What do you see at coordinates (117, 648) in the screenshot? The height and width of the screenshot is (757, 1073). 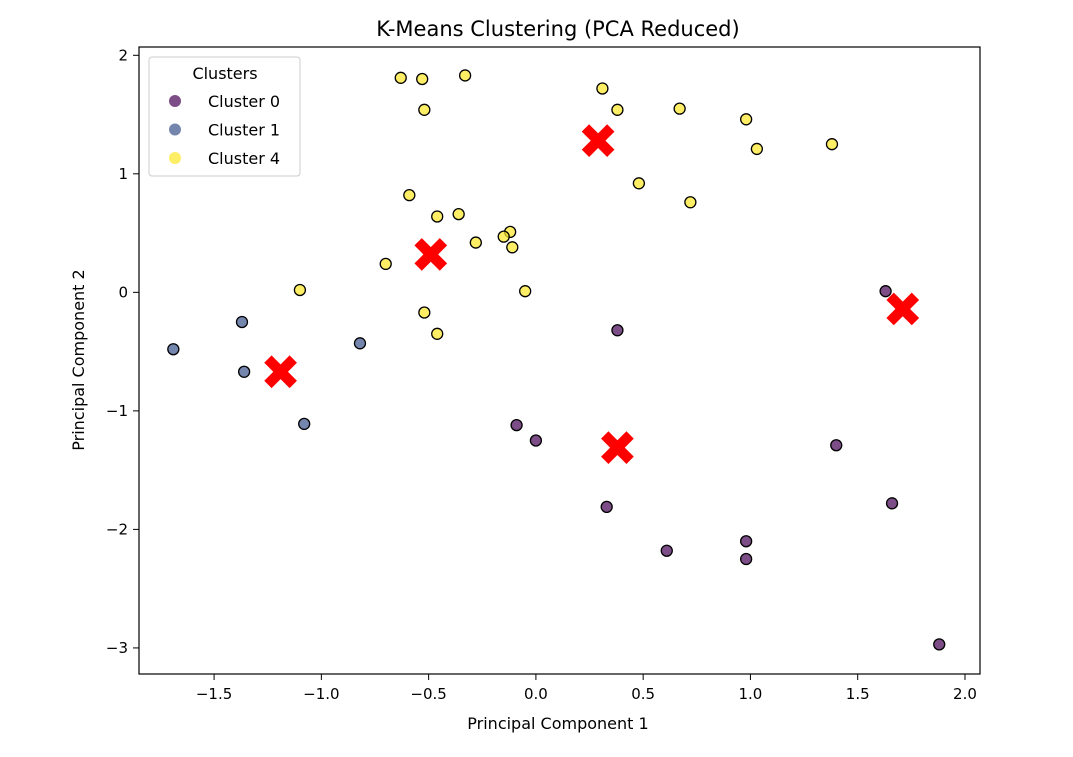 I see `y-tick-label: −3` at bounding box center [117, 648].